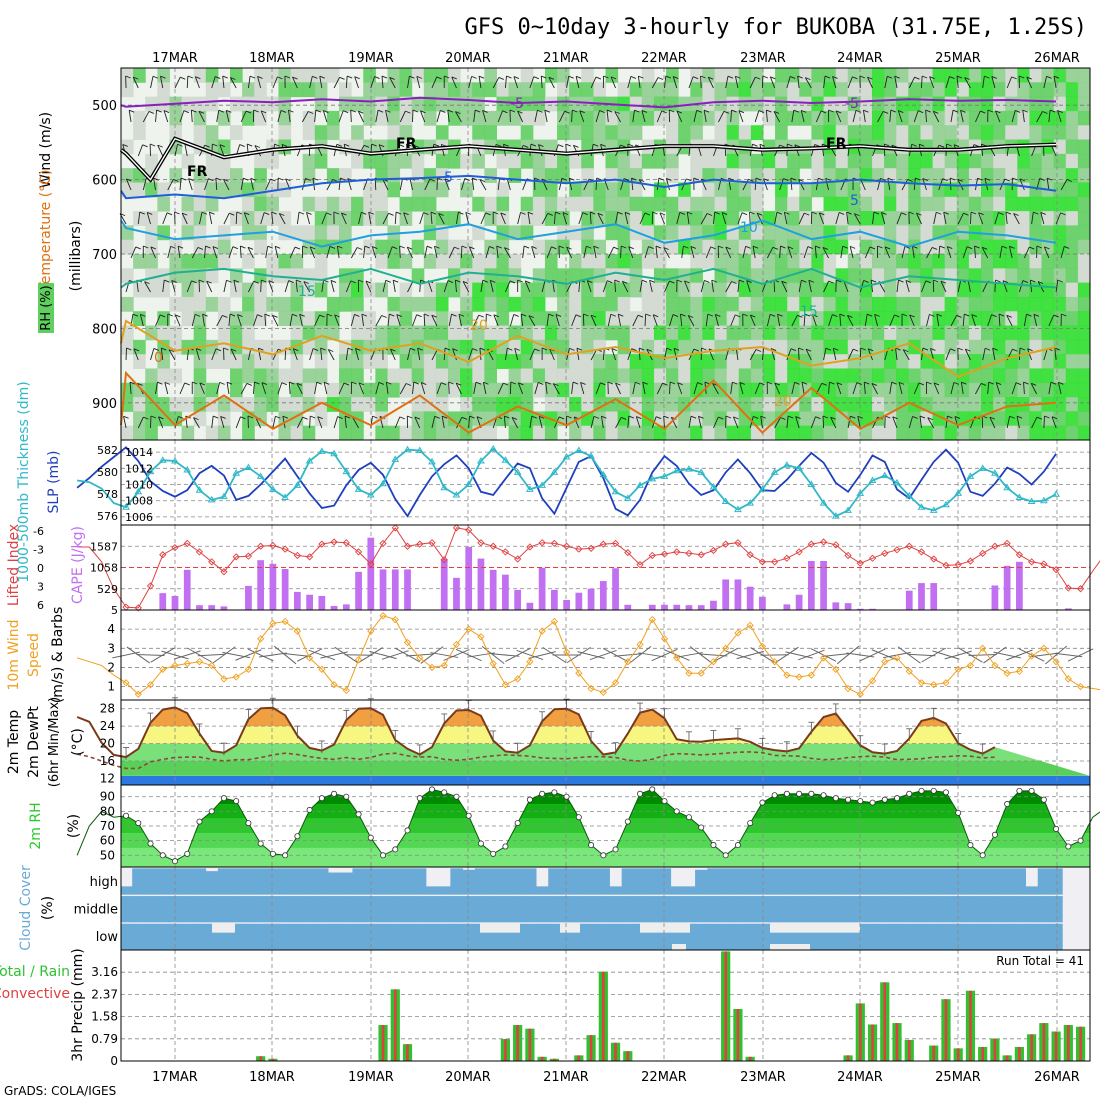 This screenshot has height=1100, width=1100. I want to click on wind-tick-label: 2, so click(111, 667).